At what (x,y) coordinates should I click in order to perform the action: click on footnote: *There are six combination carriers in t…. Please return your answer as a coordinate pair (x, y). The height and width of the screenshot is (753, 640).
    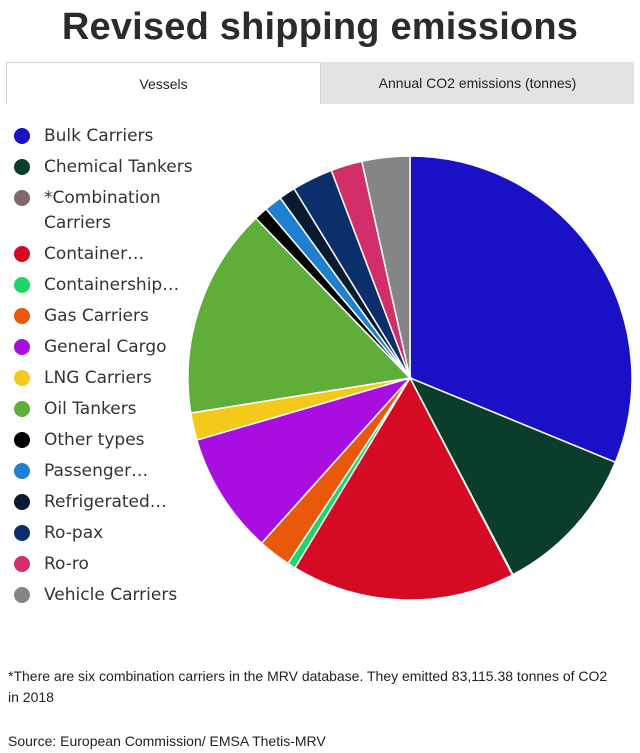
    Looking at the image, I should click on (308, 686).